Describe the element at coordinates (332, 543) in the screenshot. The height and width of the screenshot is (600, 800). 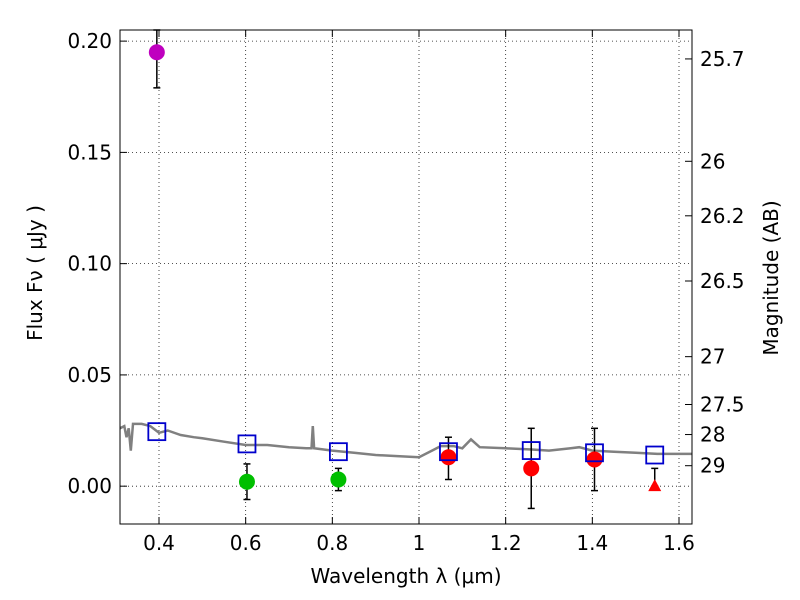
I see `x-tick-label: 0.8` at that location.